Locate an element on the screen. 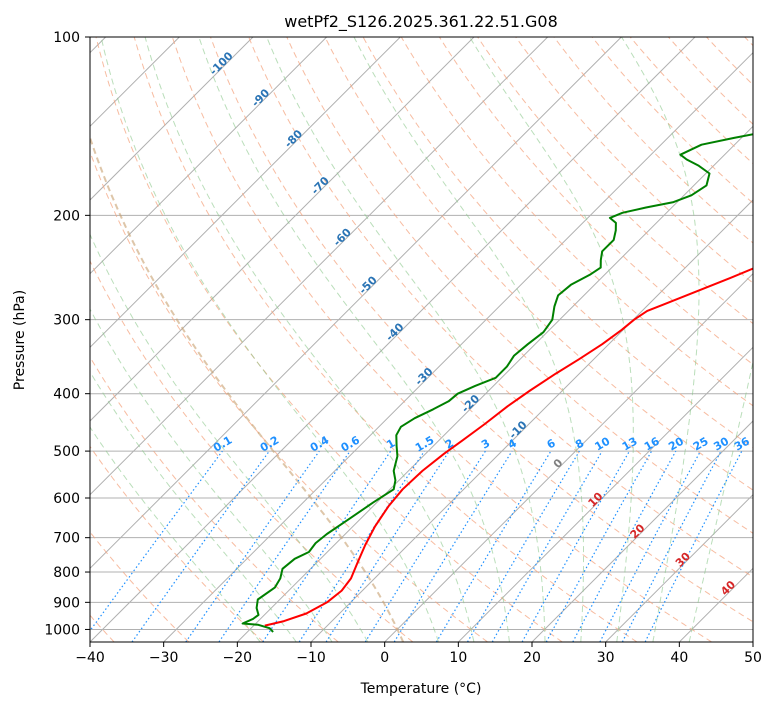 The height and width of the screenshot is (708, 775). x-tick-label: 10 is located at coordinates (458, 658).